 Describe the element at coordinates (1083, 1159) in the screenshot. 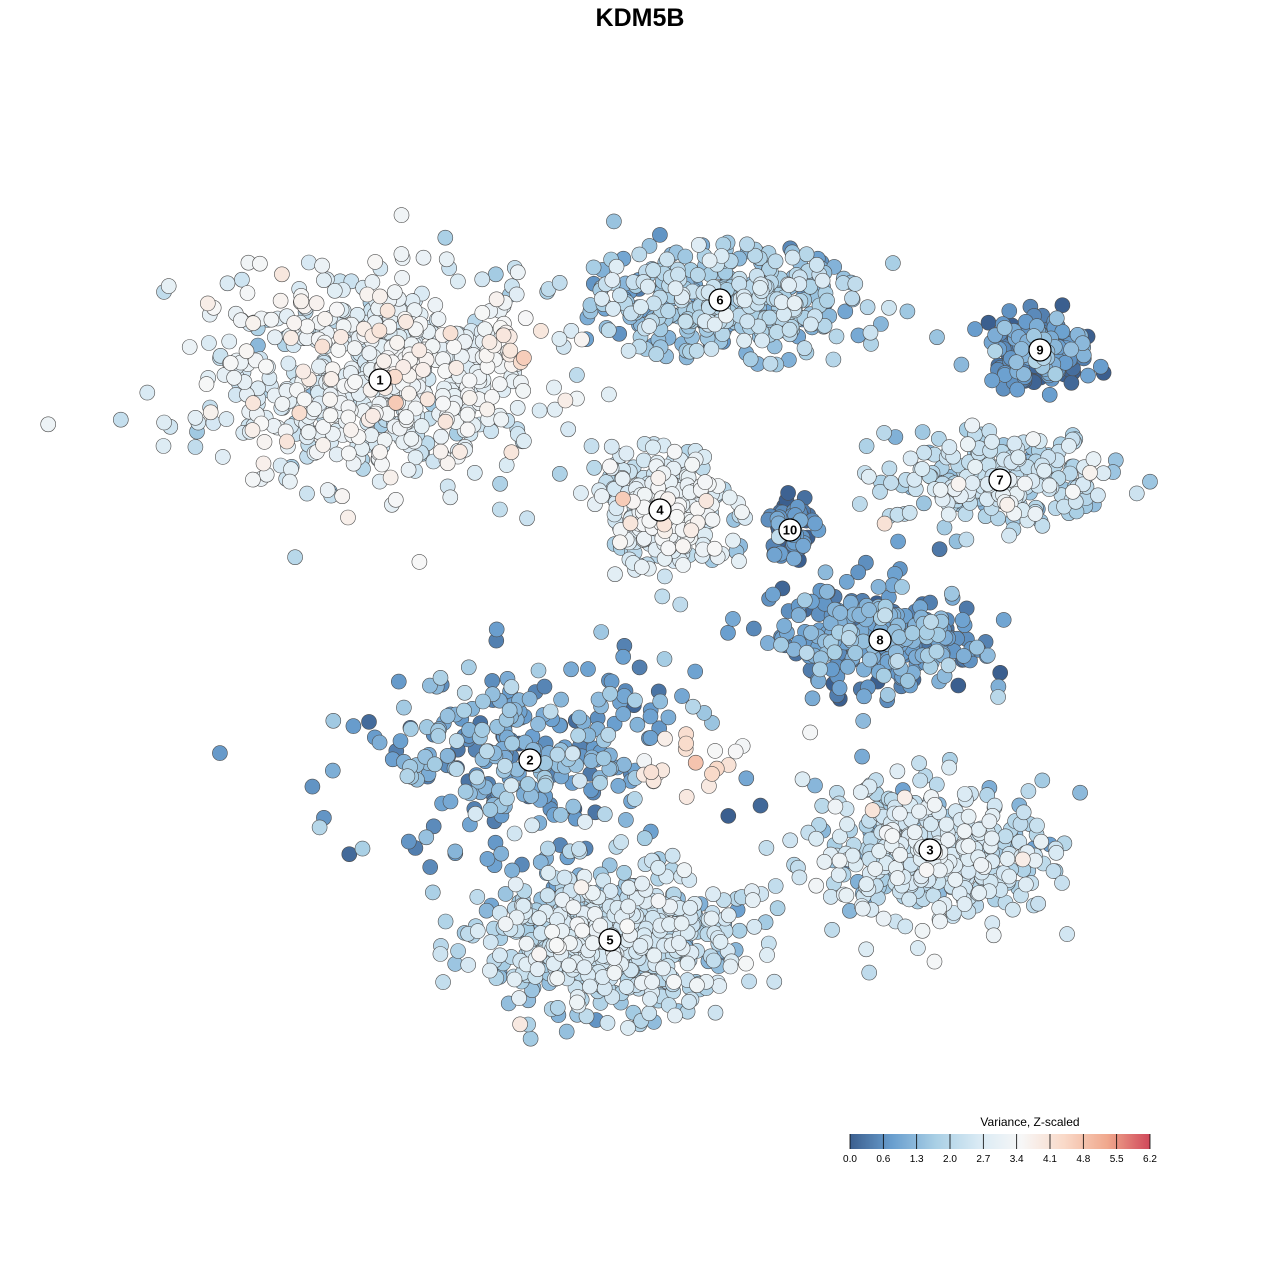

I see `legend-tick-label: 4.8` at that location.